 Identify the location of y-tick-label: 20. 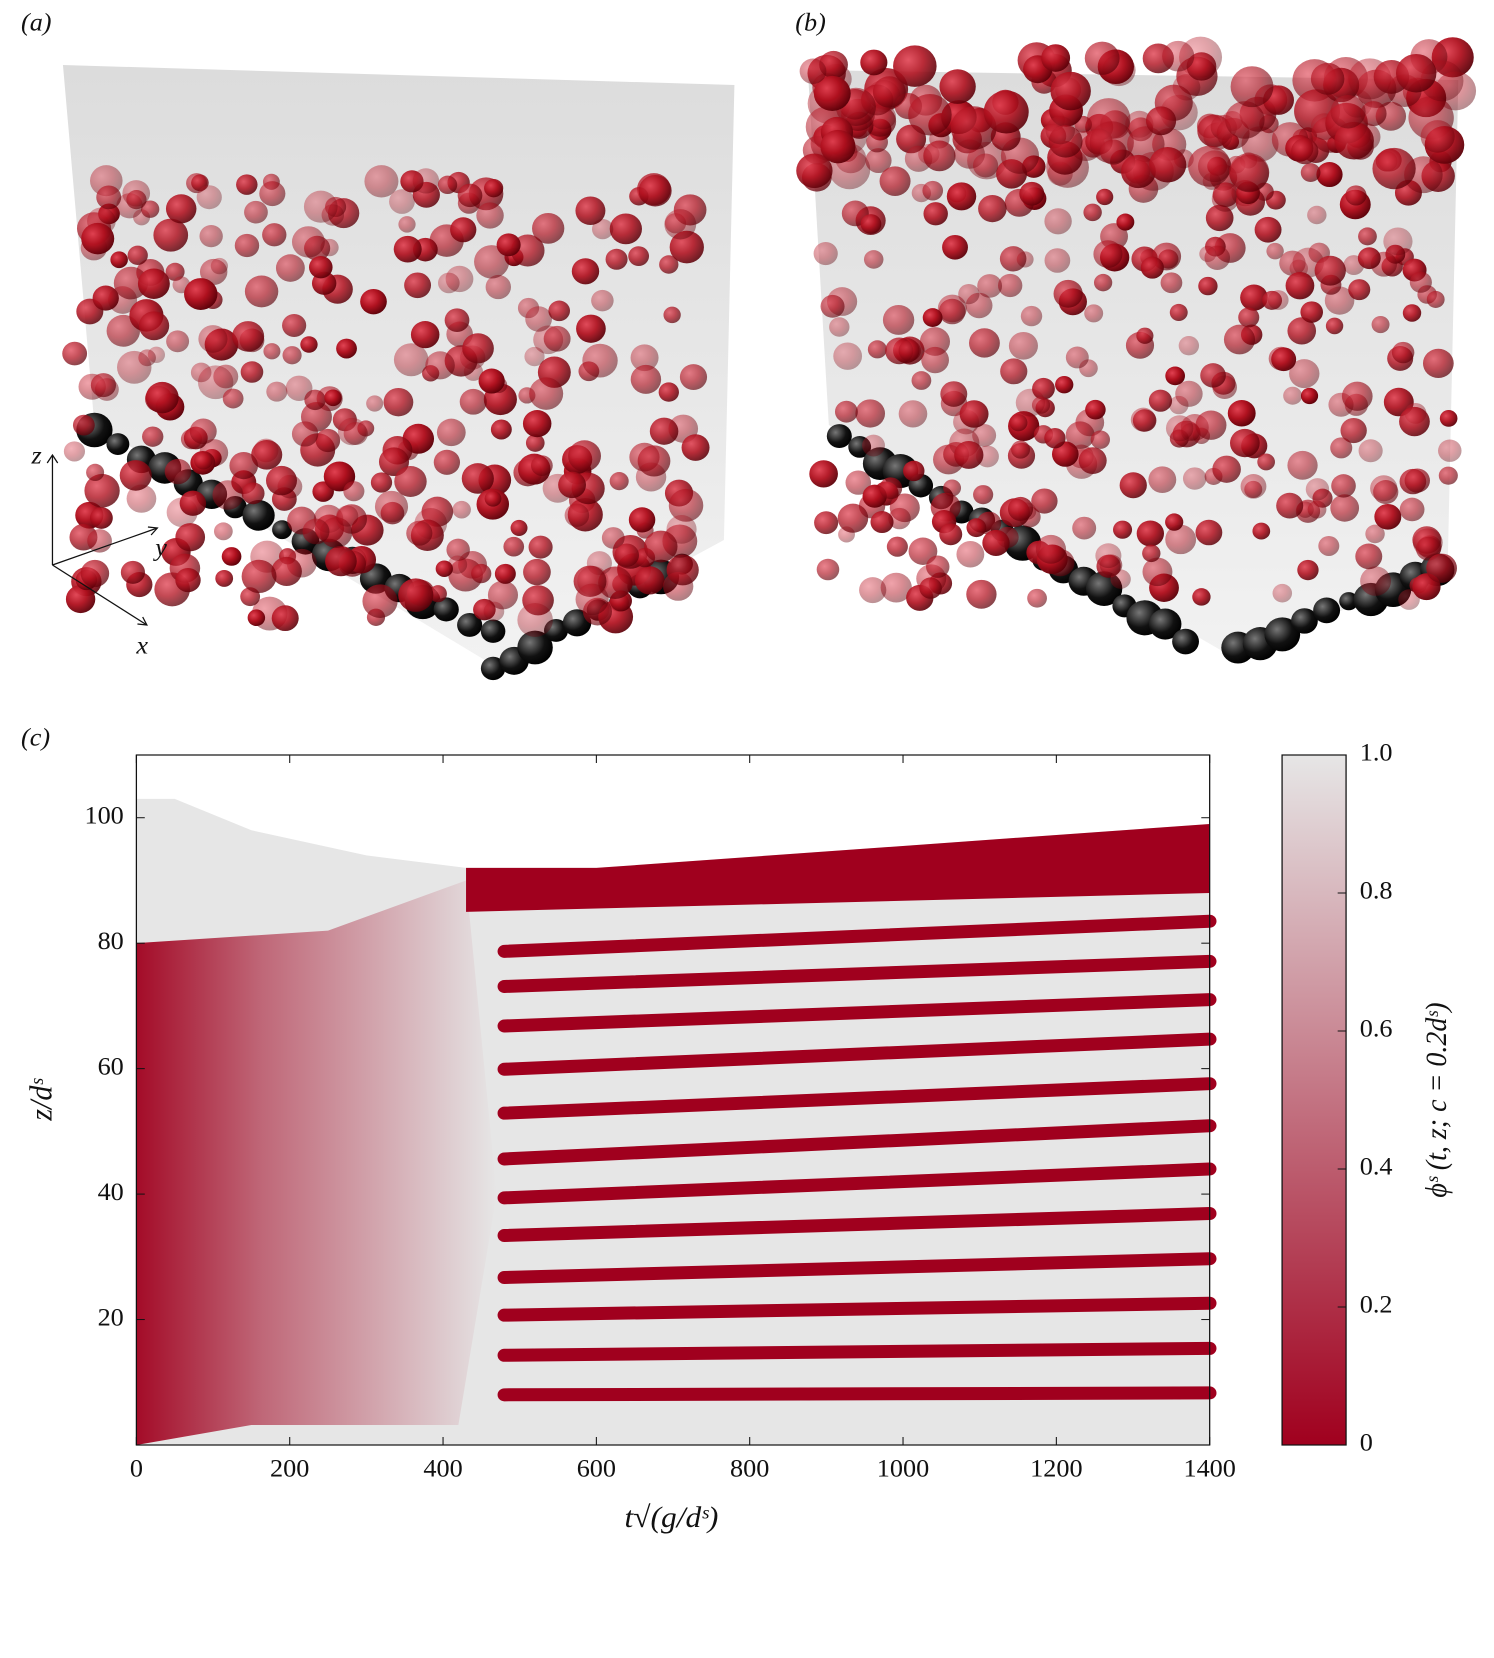
(111, 1317).